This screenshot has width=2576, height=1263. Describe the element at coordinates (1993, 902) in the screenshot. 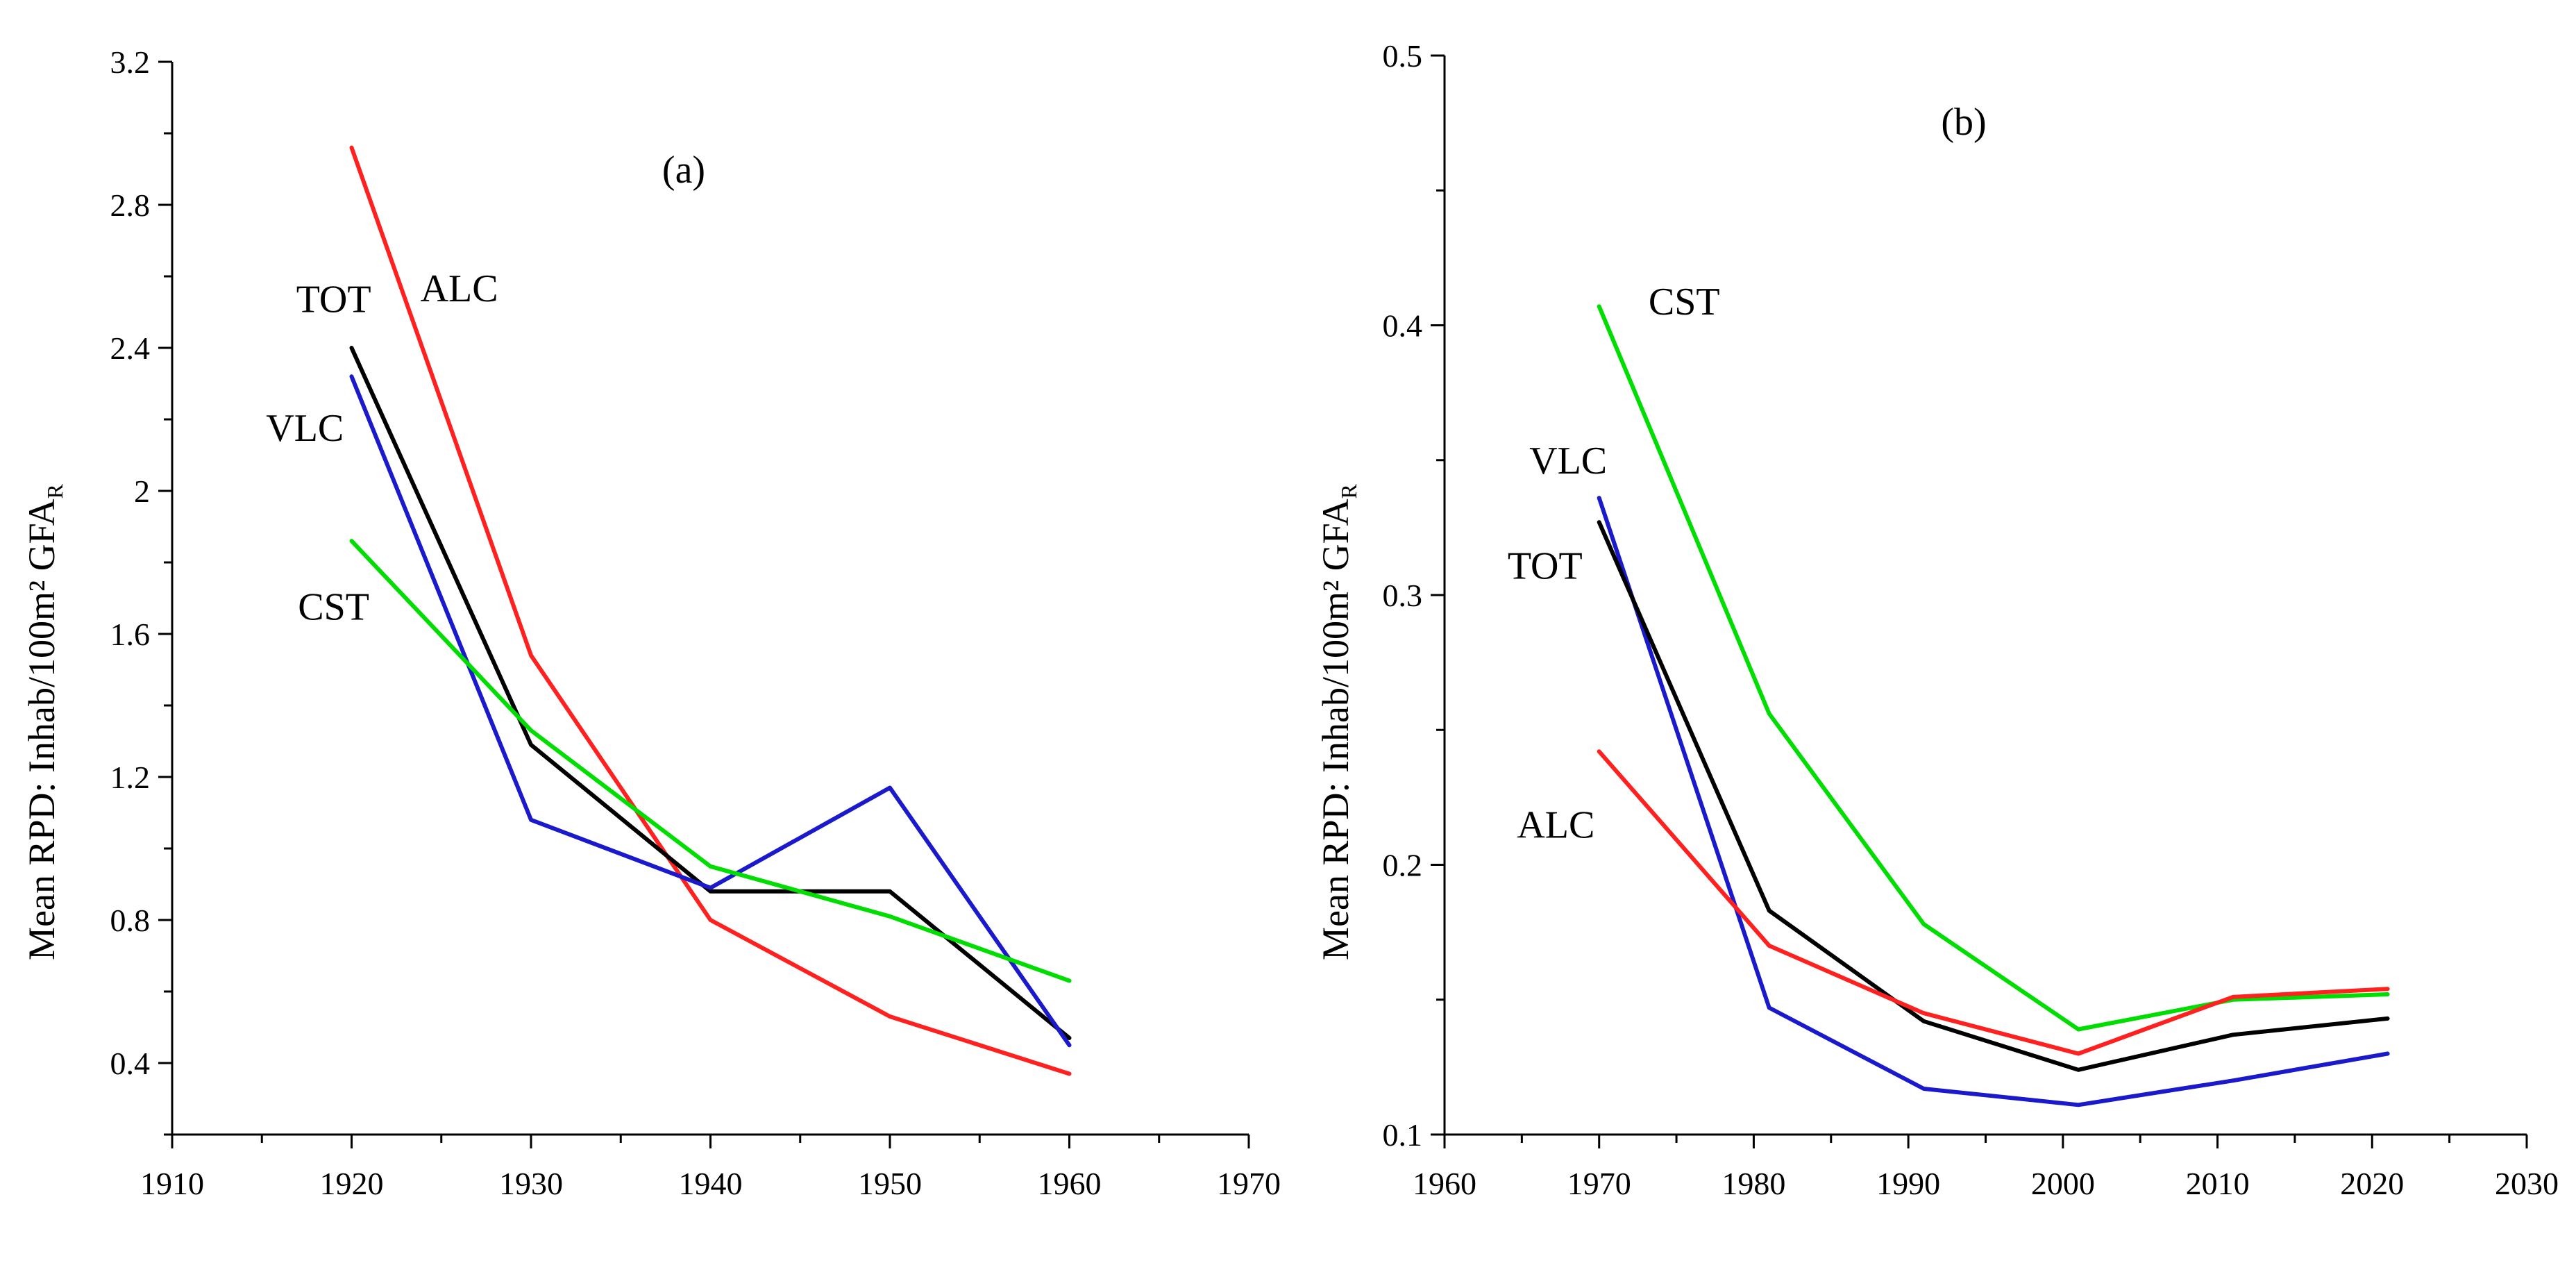

I see `panel-b-series-alc-line` at that location.